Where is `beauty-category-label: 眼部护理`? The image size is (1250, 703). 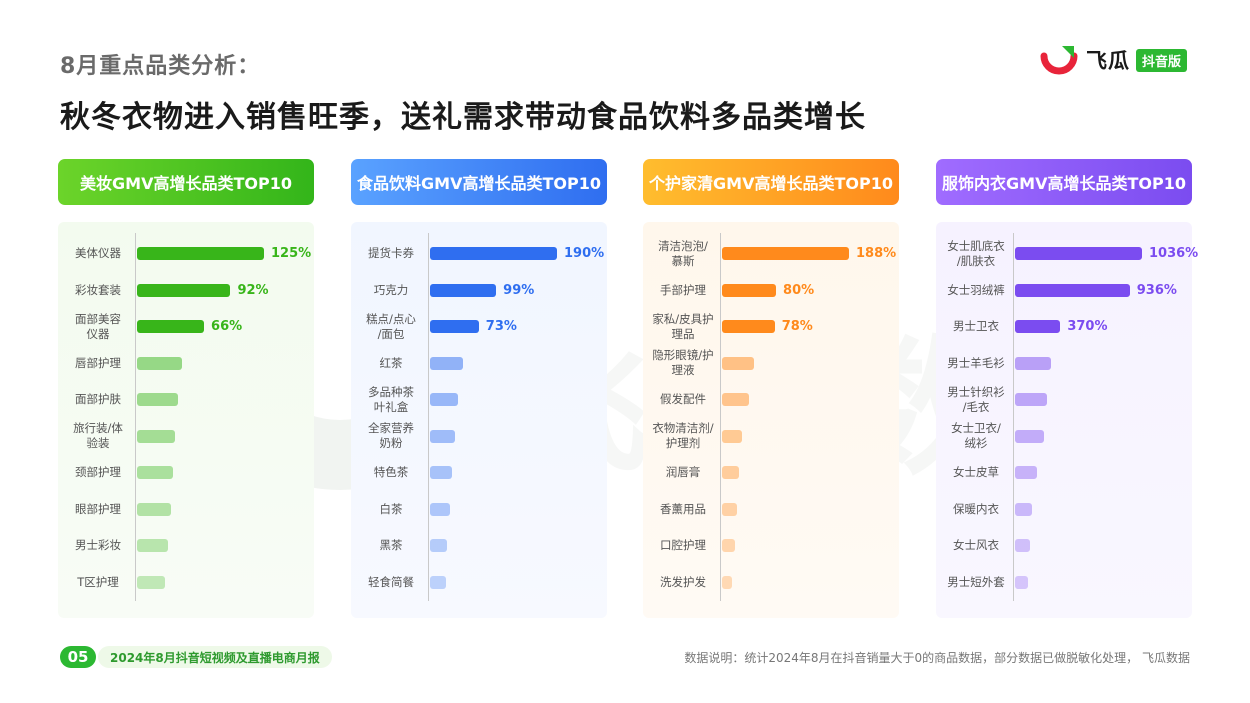 beauty-category-label: 眼部护理 is located at coordinates (98, 508).